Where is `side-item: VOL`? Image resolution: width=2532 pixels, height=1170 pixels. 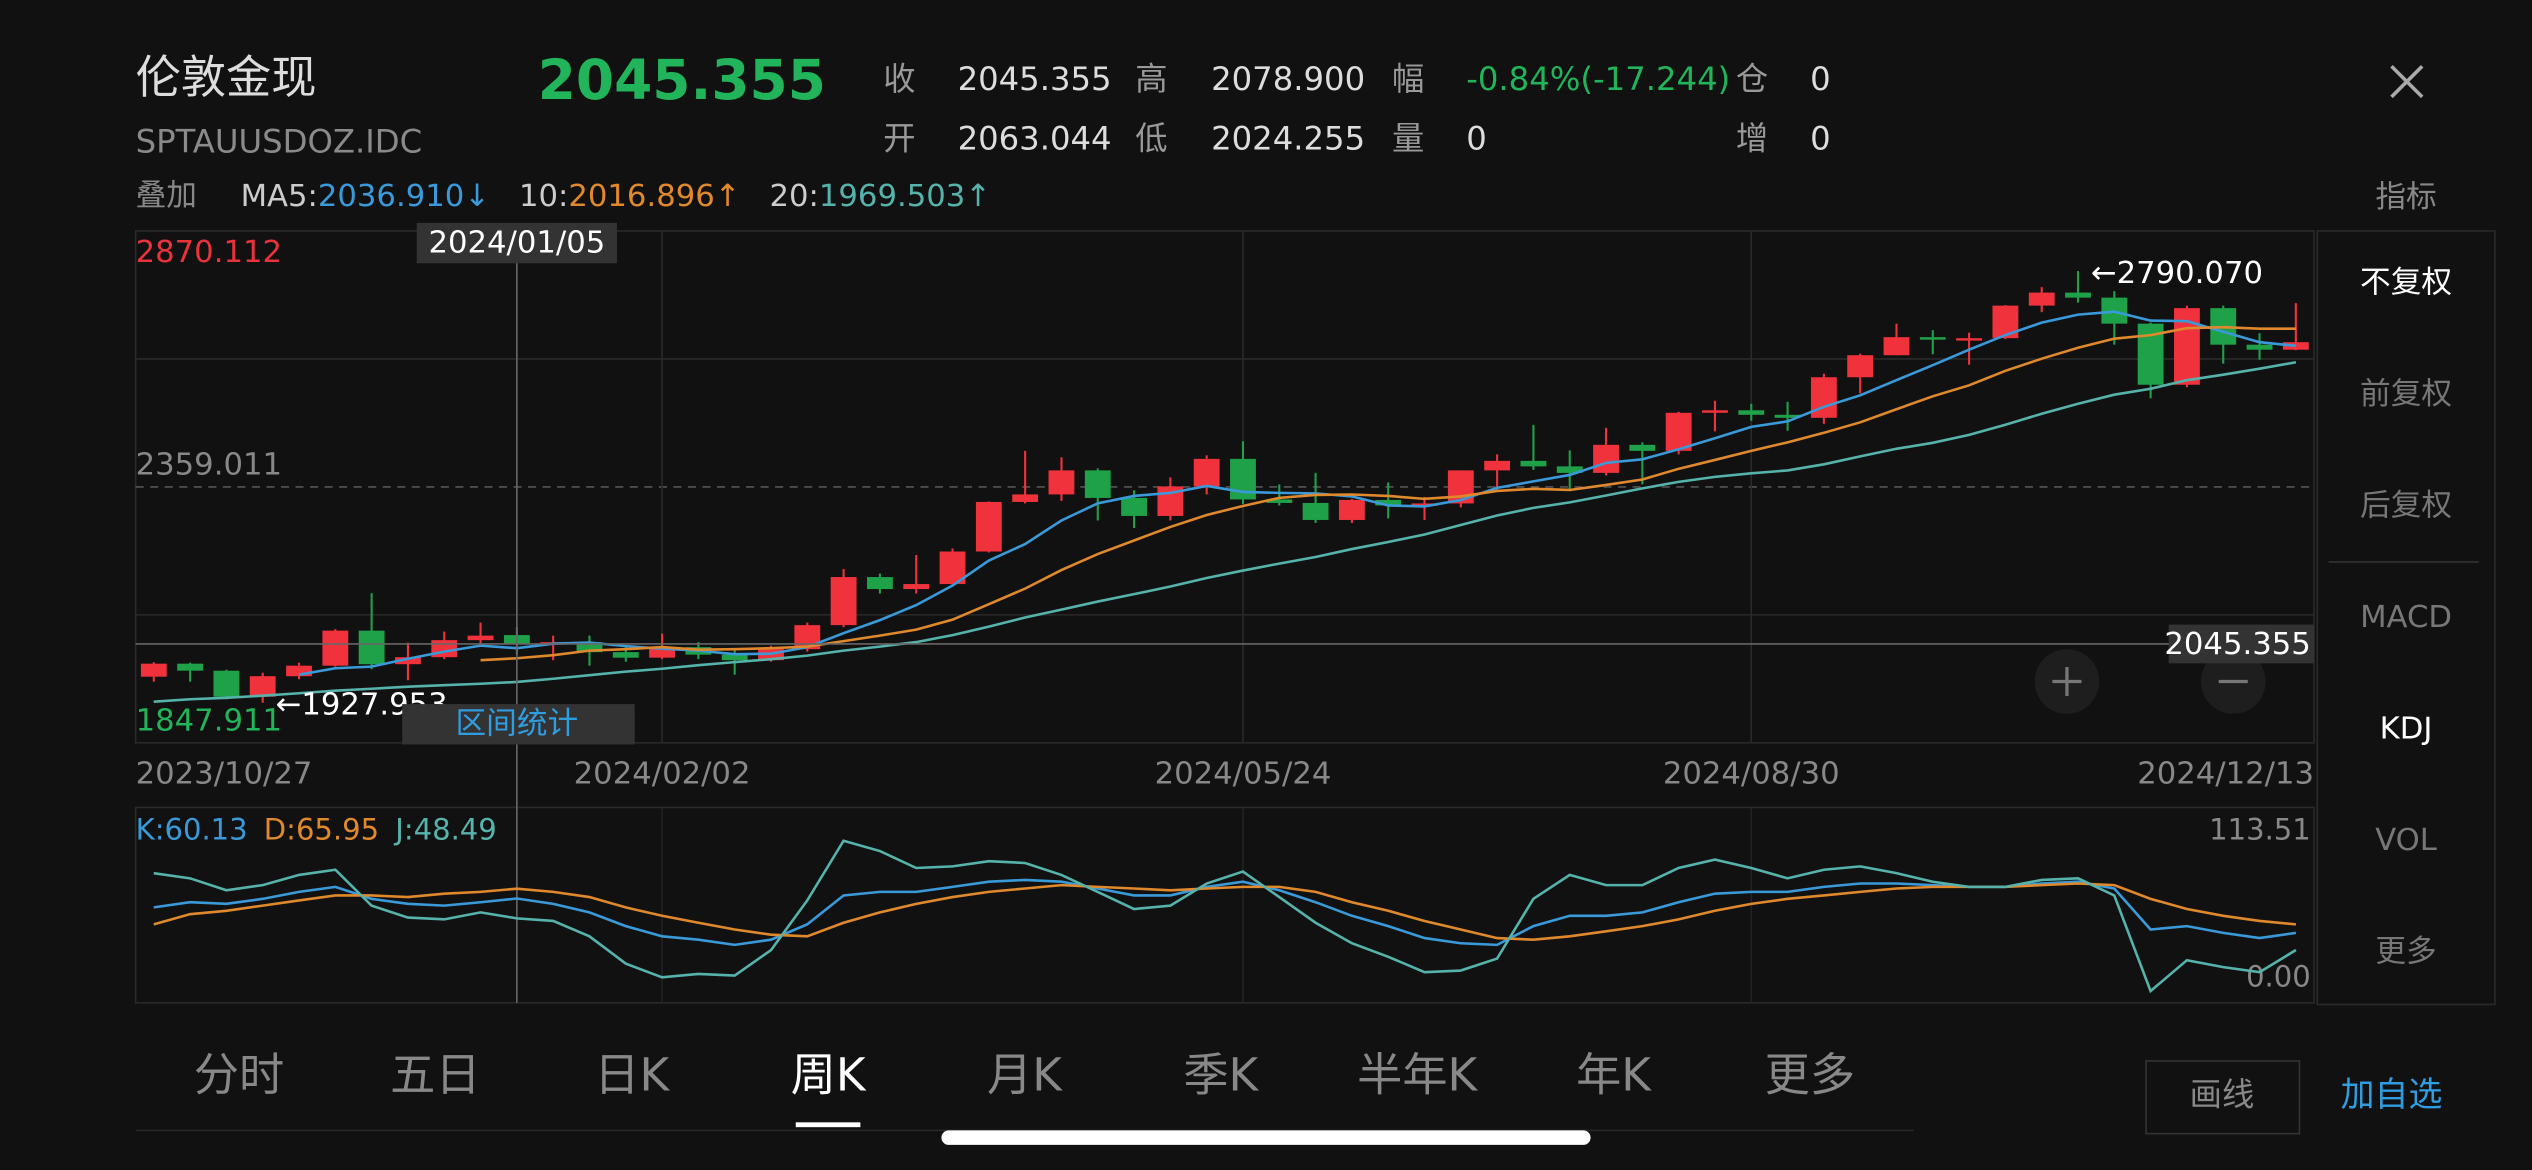 side-item: VOL is located at coordinates (2406, 840).